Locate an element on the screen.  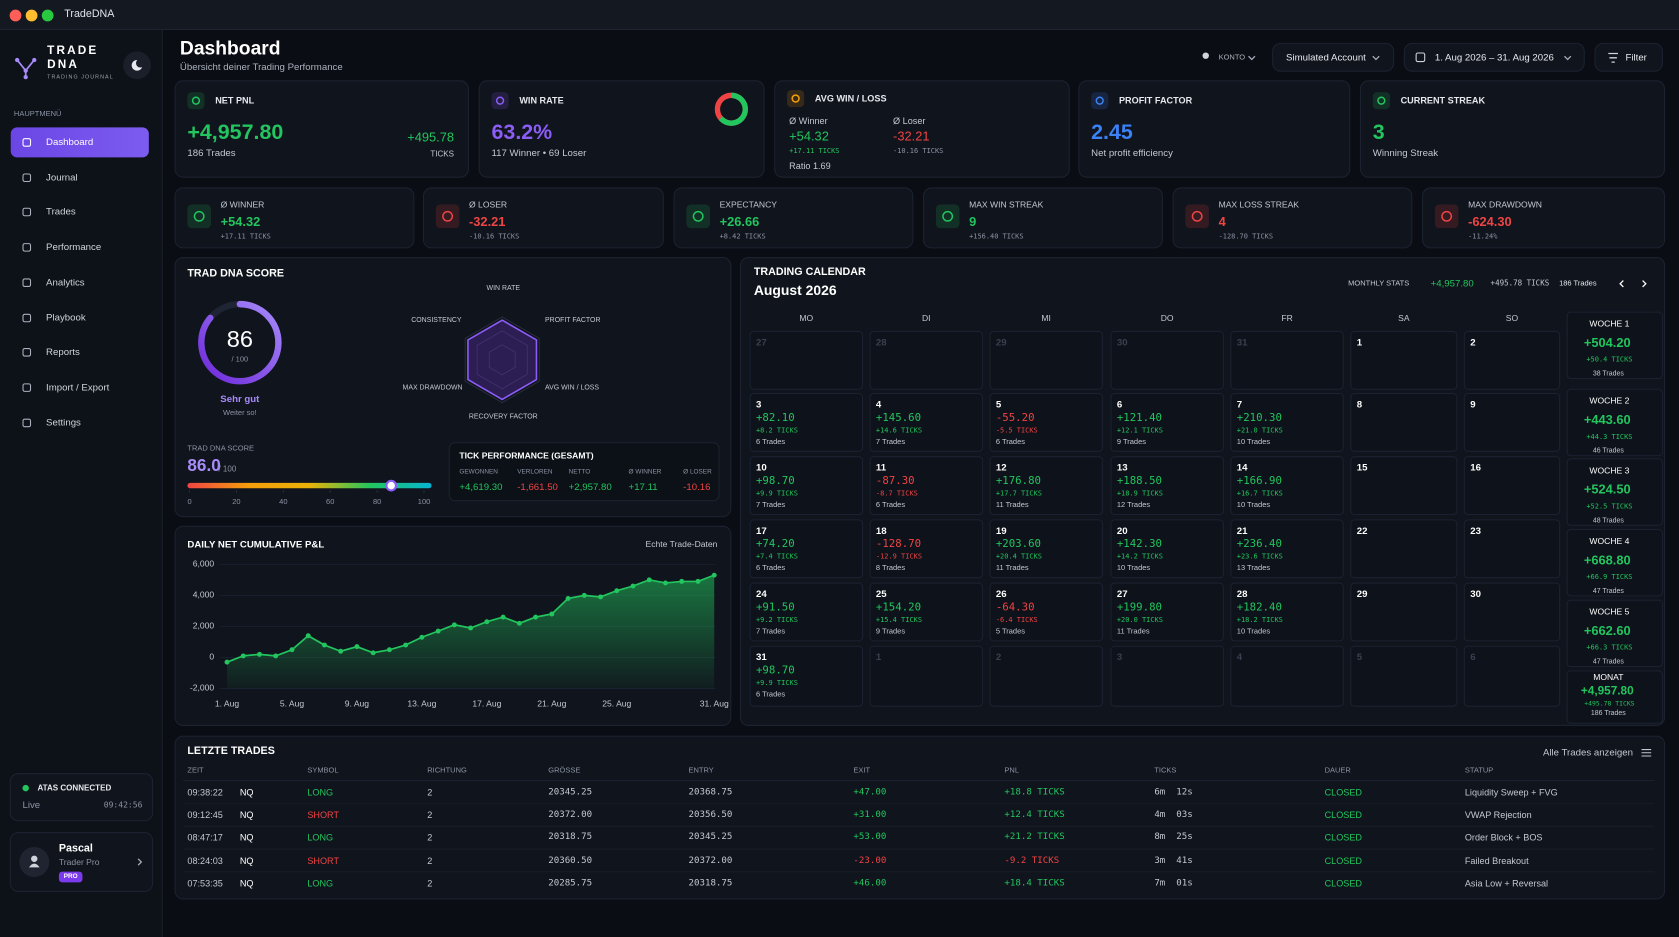
week-trades: 46 Trades is located at coordinates (1608, 451).